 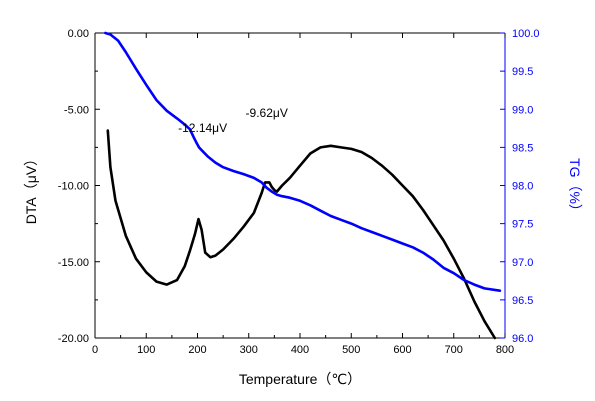 I want to click on x-tick-label: 400, so click(x=300, y=350).